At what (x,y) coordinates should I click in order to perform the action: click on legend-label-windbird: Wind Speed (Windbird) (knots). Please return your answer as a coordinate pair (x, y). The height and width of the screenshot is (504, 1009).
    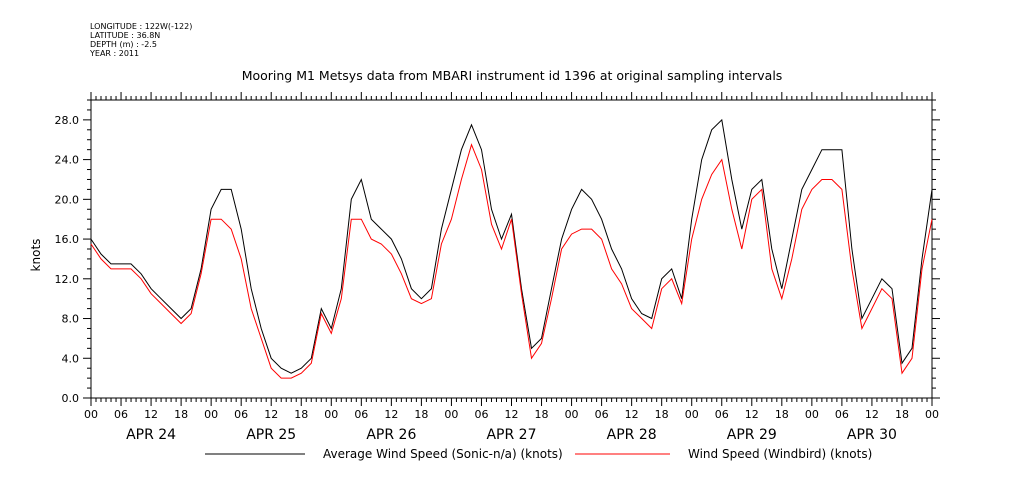
    Looking at the image, I should click on (780, 454).